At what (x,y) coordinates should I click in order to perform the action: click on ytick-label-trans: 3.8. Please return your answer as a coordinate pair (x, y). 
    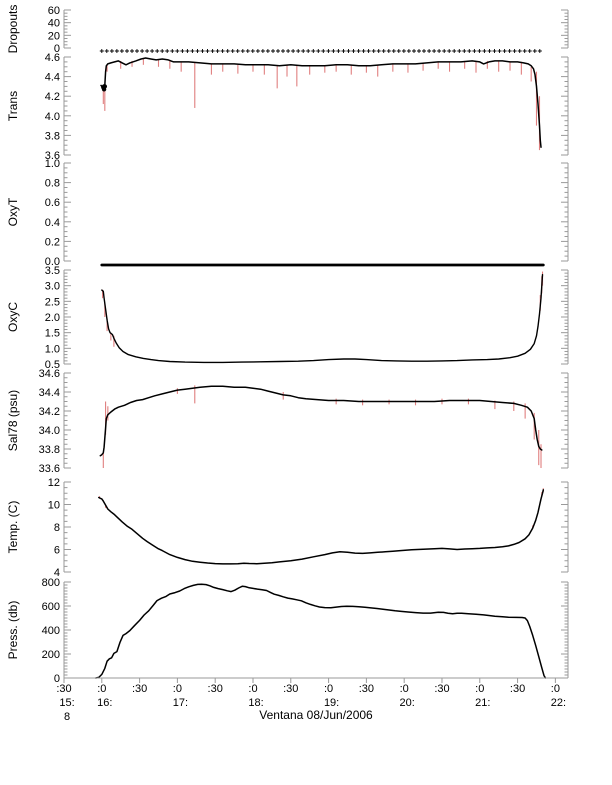
    Looking at the image, I should click on (52, 136).